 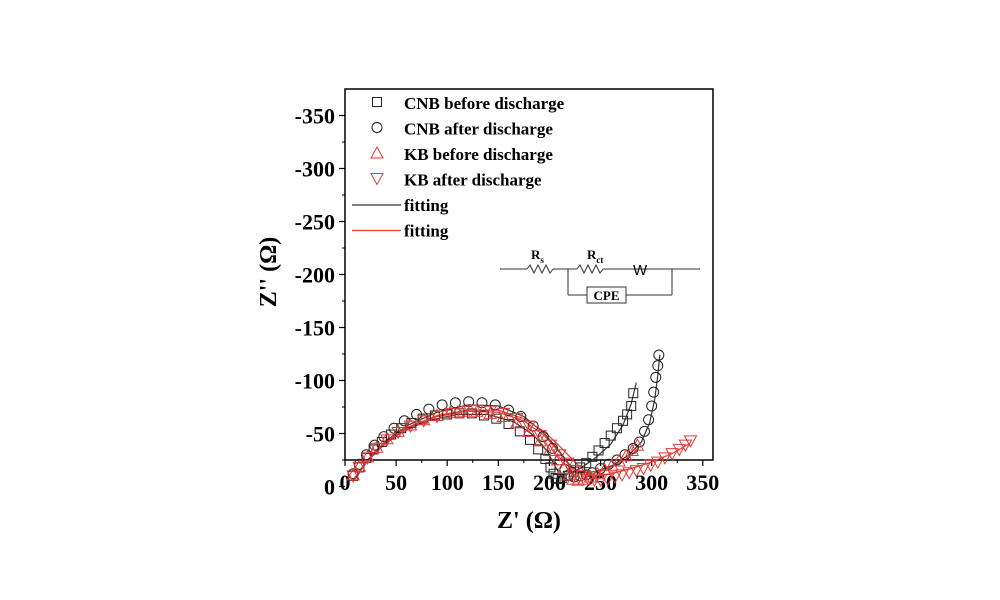 What do you see at coordinates (315, 275) in the screenshot?
I see `y-tick-label: -200` at bounding box center [315, 275].